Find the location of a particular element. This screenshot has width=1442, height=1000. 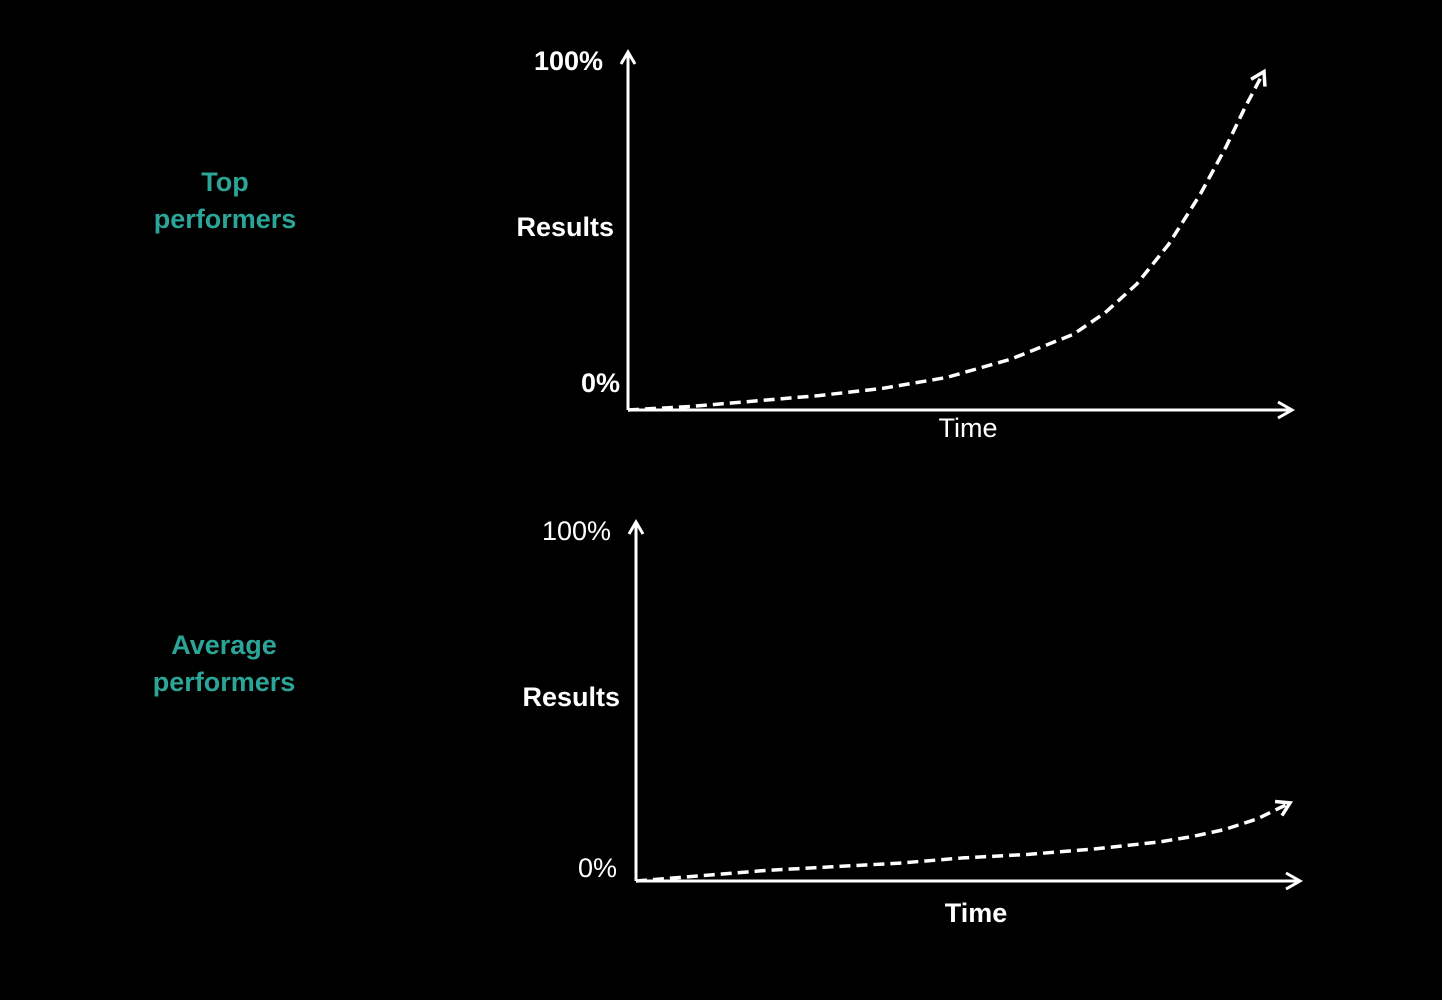

top-performers-label-line2: performers is located at coordinates (225, 219).